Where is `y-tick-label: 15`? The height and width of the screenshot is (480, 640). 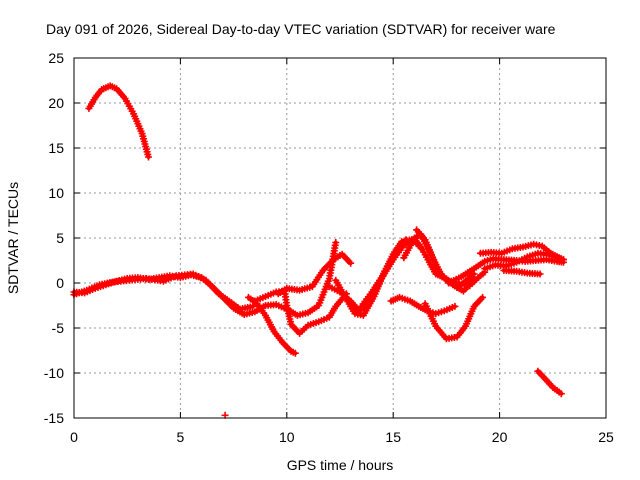 y-tick-label: 15 is located at coordinates (56, 148).